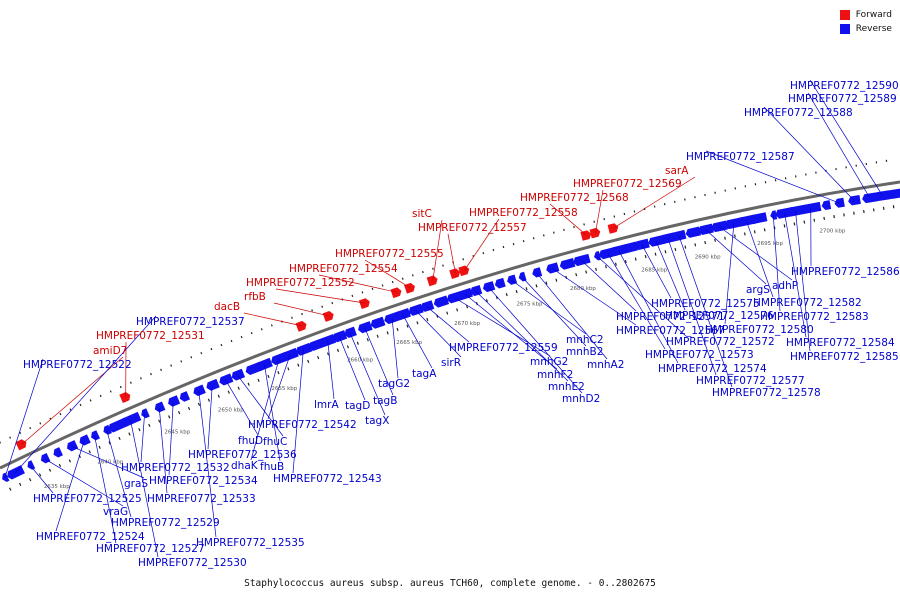 The height and width of the screenshot is (600, 900). Describe the element at coordinates (245, 466) in the screenshot. I see `reverse-gene-label: dhaK` at that location.